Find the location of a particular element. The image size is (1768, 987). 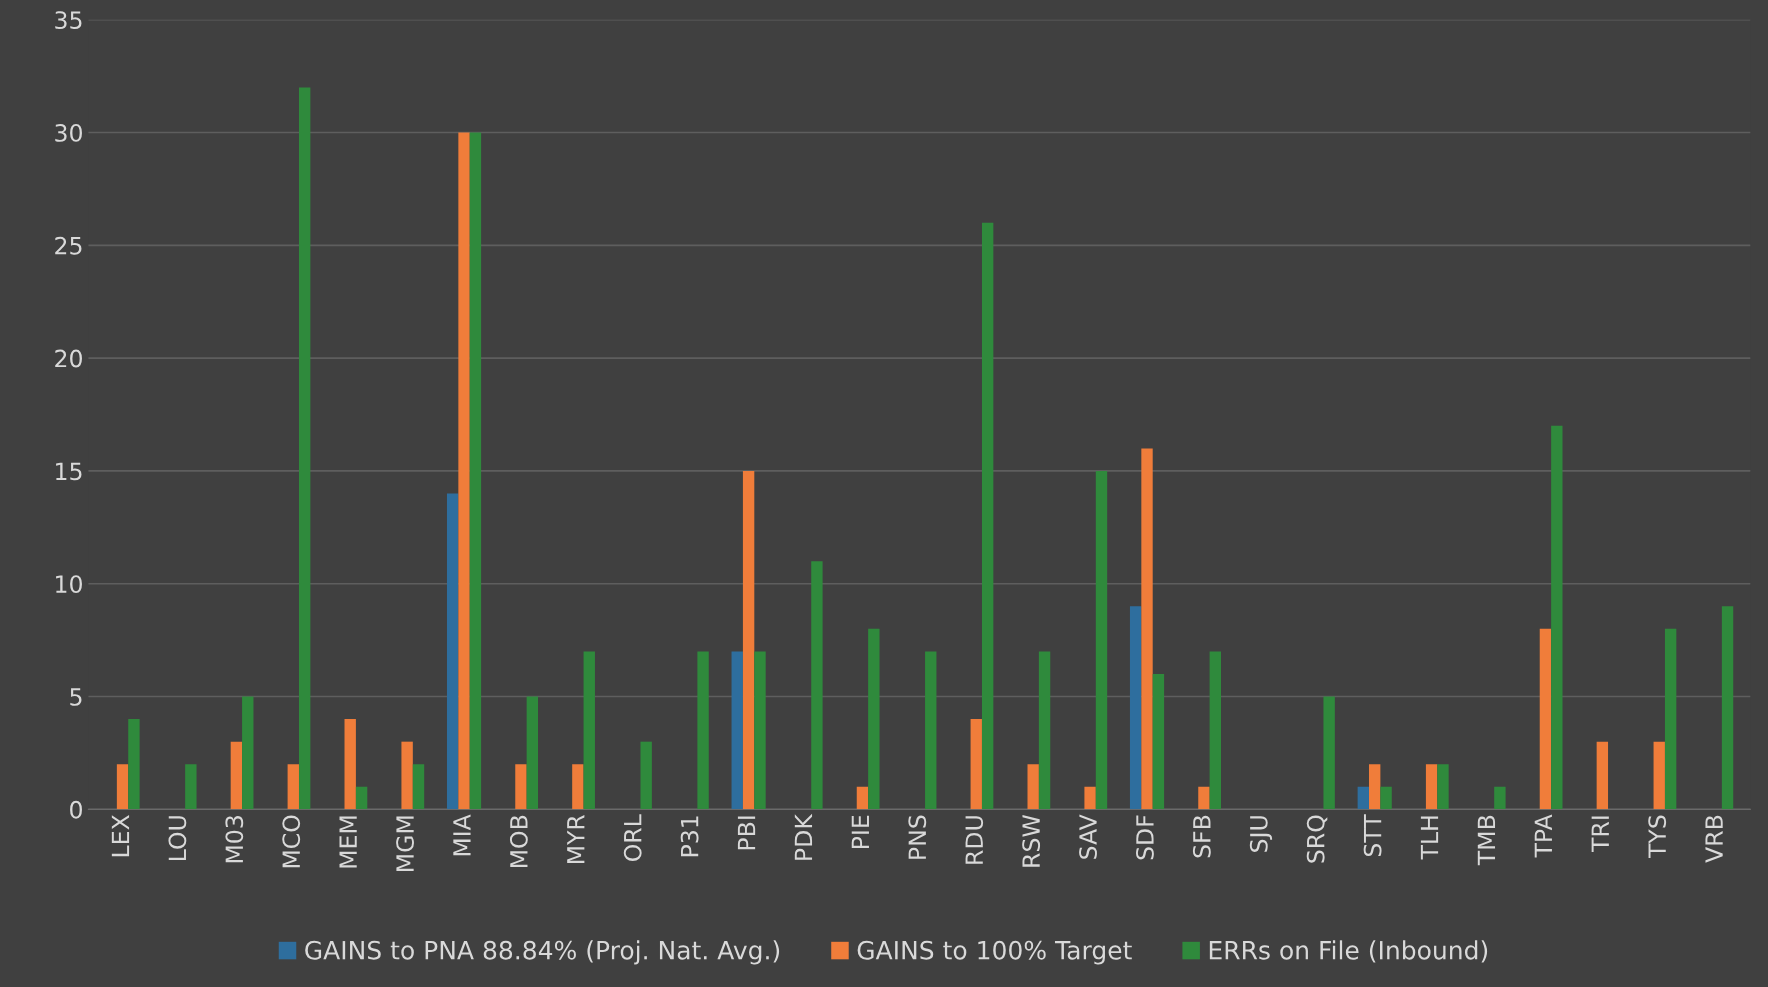

x-tick-label: PBI is located at coordinates (746, 833).